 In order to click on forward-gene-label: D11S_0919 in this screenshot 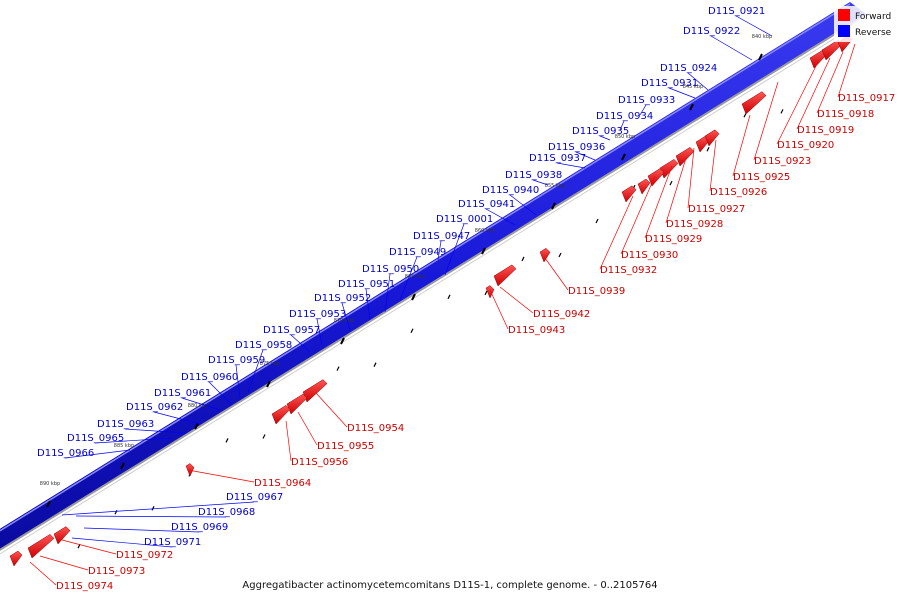, I will do `click(825, 130)`.